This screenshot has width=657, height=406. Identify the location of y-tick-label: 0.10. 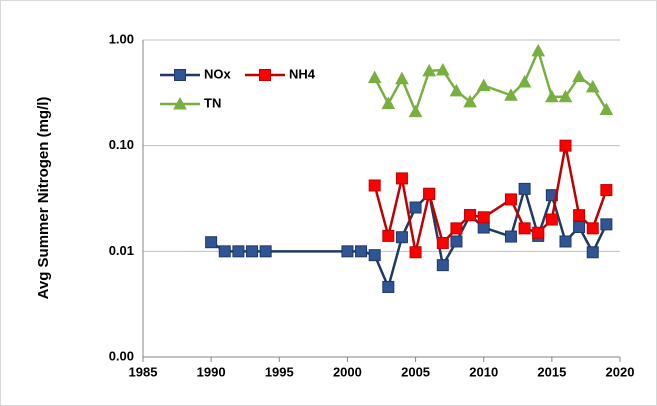
(121, 144).